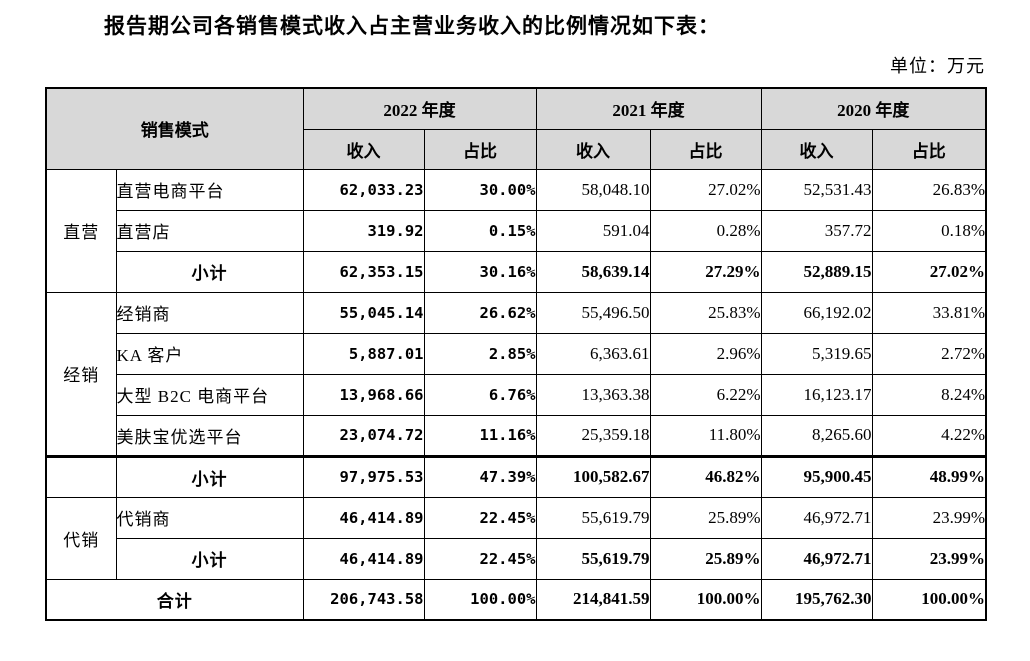 The height and width of the screenshot is (661, 1030). What do you see at coordinates (816, 312) in the screenshot?
I see `value-2020-income: 66,192.02` at bounding box center [816, 312].